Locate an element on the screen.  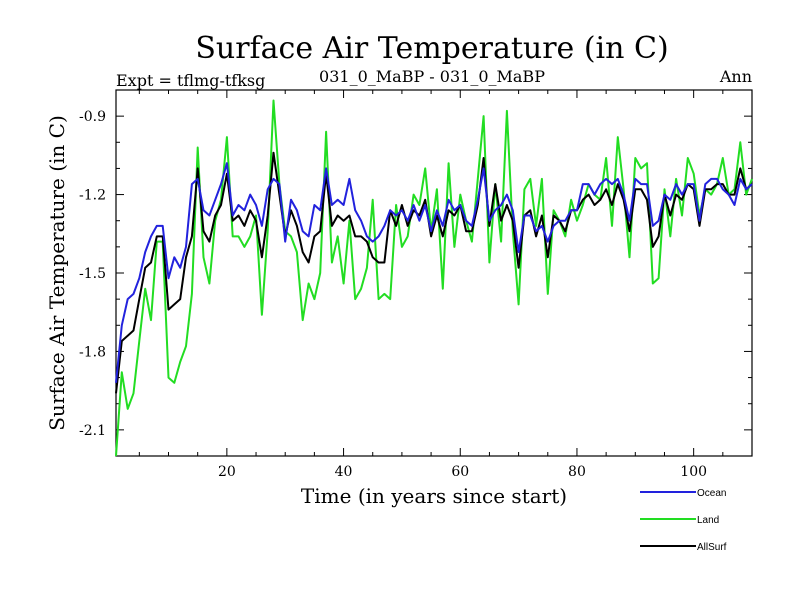
x-tick-label: 20 is located at coordinates (227, 472).